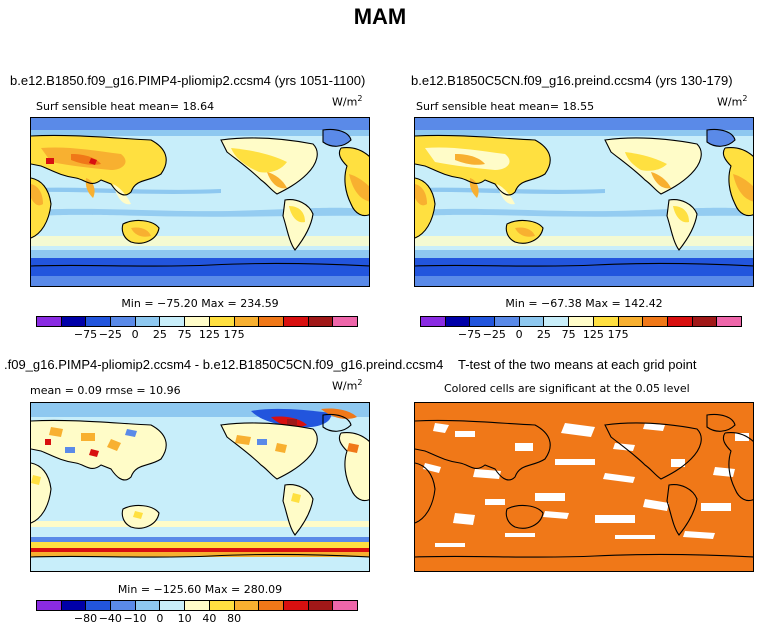  I want to click on colorbar-tick-label: 40, so click(209, 618).